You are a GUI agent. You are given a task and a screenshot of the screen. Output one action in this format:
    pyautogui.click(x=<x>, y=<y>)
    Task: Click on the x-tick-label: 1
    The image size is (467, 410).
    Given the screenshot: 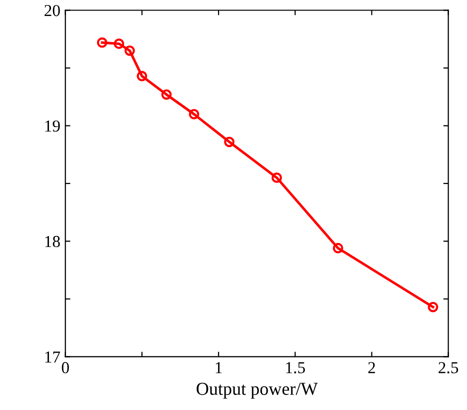 What is the action you would take?
    pyautogui.click(x=219, y=368)
    